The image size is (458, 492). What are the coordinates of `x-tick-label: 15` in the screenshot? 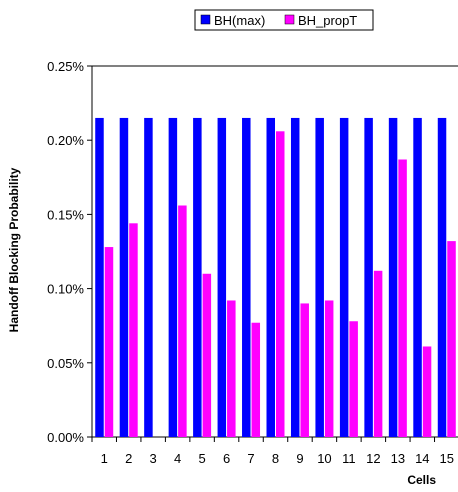 It's located at (447, 458).